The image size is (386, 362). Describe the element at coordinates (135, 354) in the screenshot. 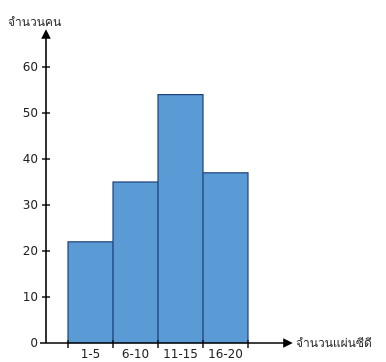

I see `x-tick-label: 6-10` at that location.